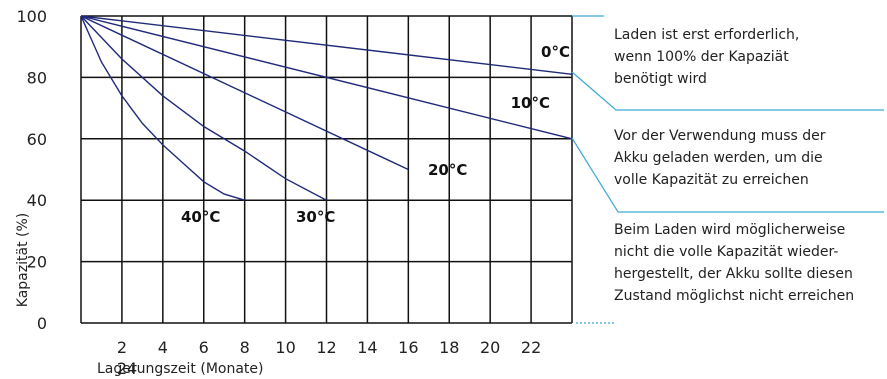 This screenshot has height=379, width=887. Describe the element at coordinates (660, 79) in the screenshot. I see `annotation-0-line-2: benötigt wird` at that location.